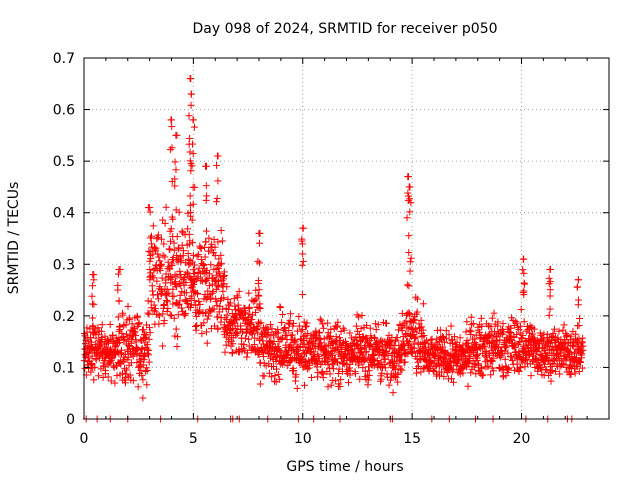 The height and width of the screenshot is (480, 640). I want to click on y-tick-label: 0.5, so click(64, 162).